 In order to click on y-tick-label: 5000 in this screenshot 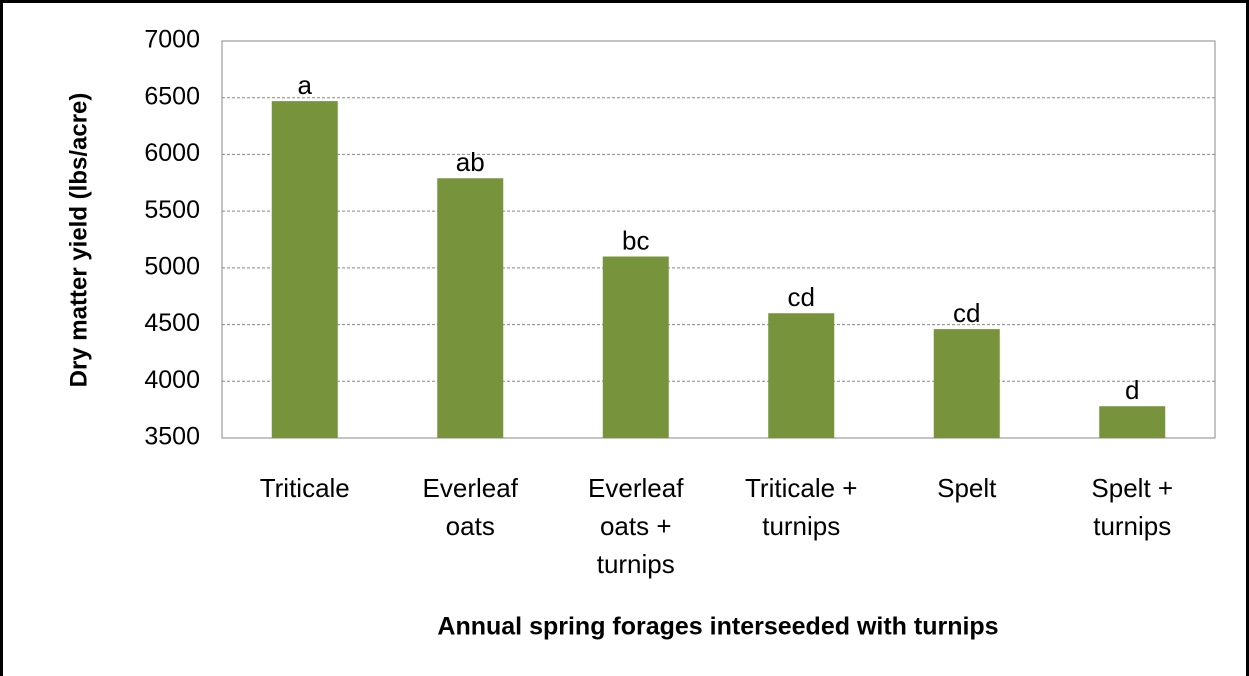, I will do `click(172, 266)`.